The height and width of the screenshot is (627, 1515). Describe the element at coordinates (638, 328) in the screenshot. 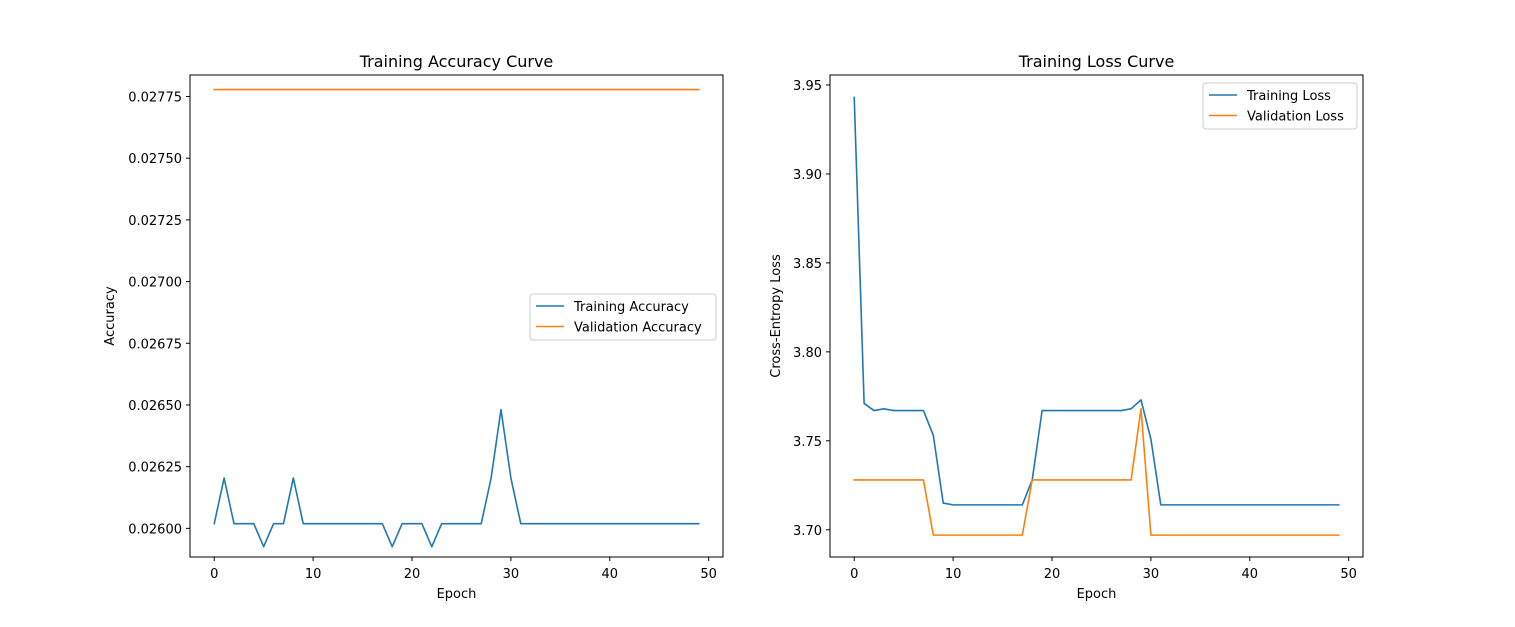

I see `legend-label-2: Validation Accuracy` at that location.